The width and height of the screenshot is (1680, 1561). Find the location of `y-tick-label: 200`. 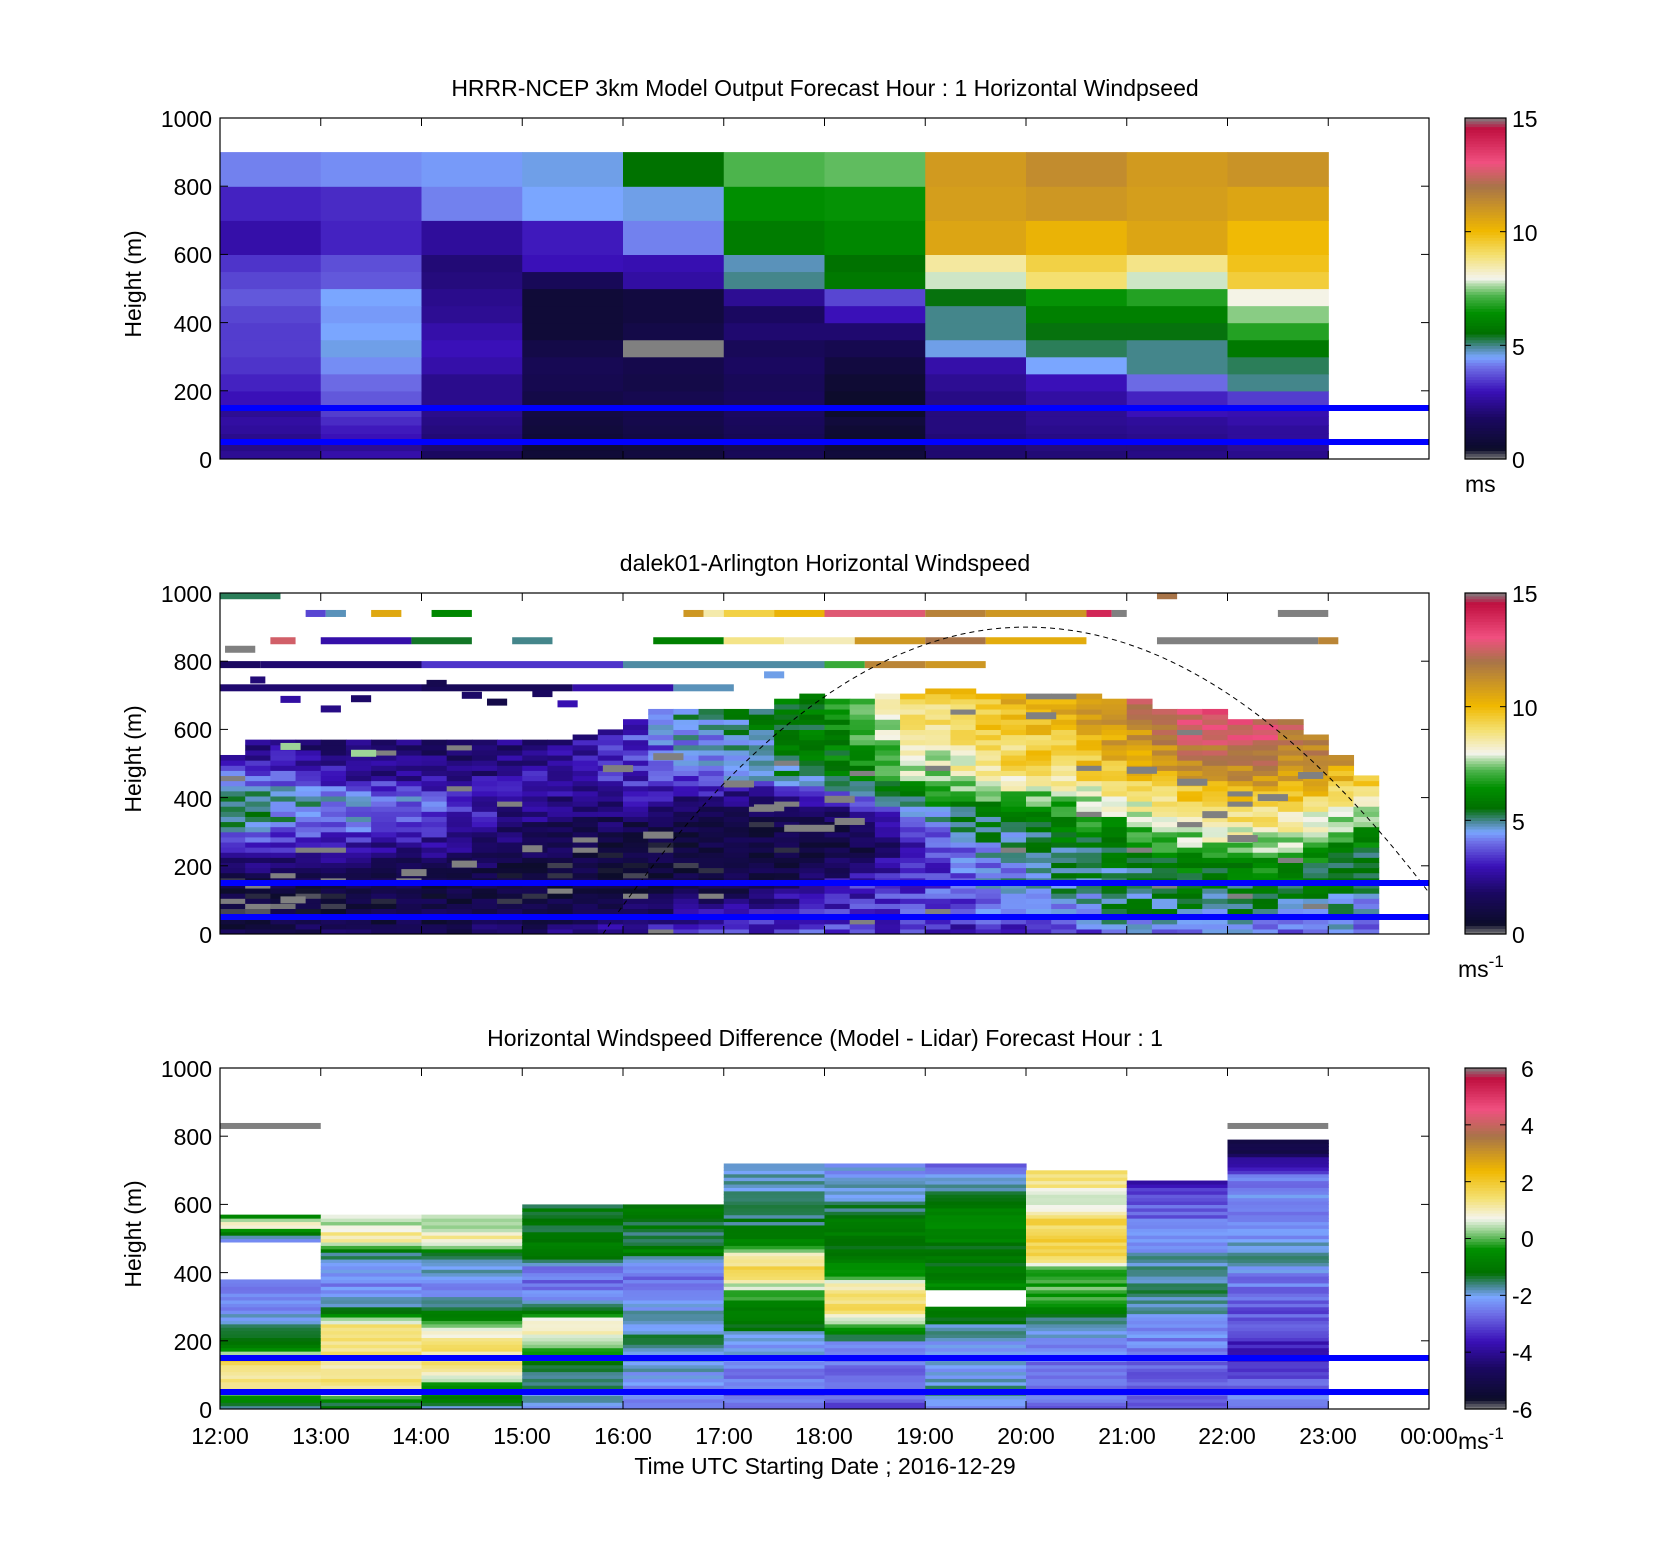

y-tick-label: 200 is located at coordinates (193, 1342).